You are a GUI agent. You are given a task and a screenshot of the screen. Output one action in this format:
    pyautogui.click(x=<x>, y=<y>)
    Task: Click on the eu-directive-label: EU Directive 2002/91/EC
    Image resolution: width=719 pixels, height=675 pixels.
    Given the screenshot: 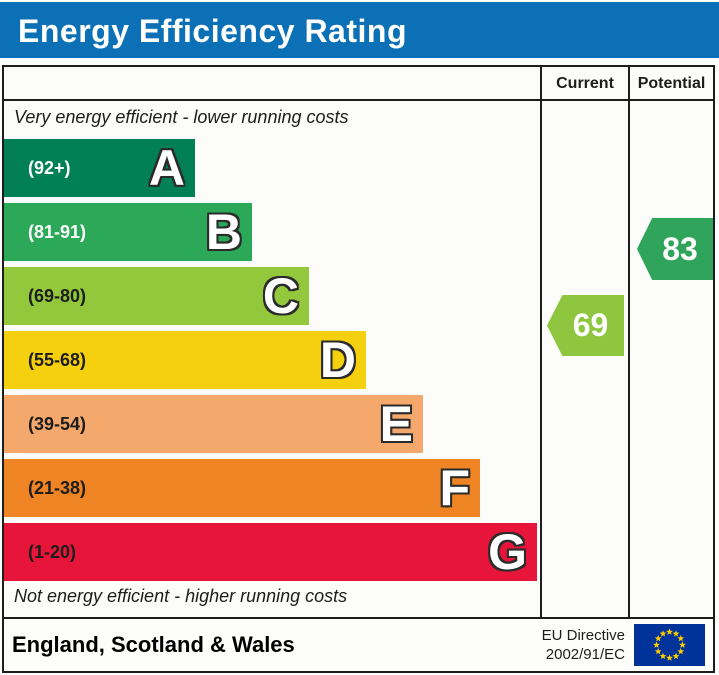 What is the action you would take?
    pyautogui.click(x=555, y=645)
    